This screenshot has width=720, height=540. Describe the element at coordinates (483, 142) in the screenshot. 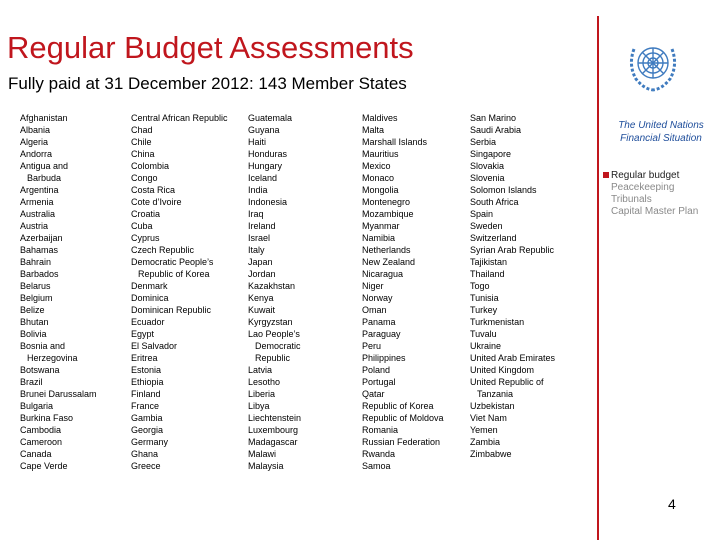

I see `member-state: Serbia` at that location.